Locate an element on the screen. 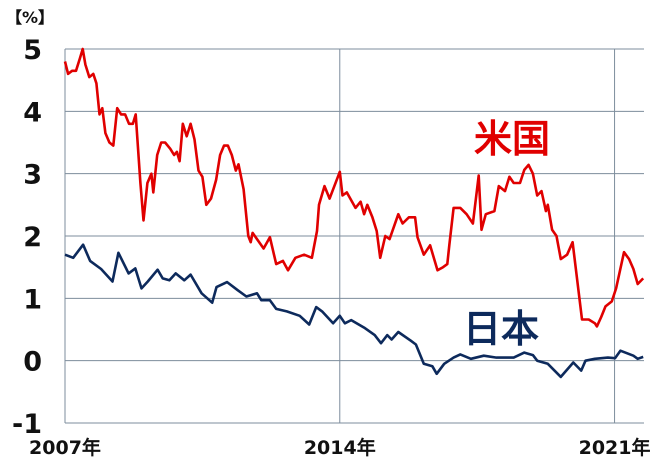 The image size is (671, 459). y-tick-label: 1 is located at coordinates (32, 299).